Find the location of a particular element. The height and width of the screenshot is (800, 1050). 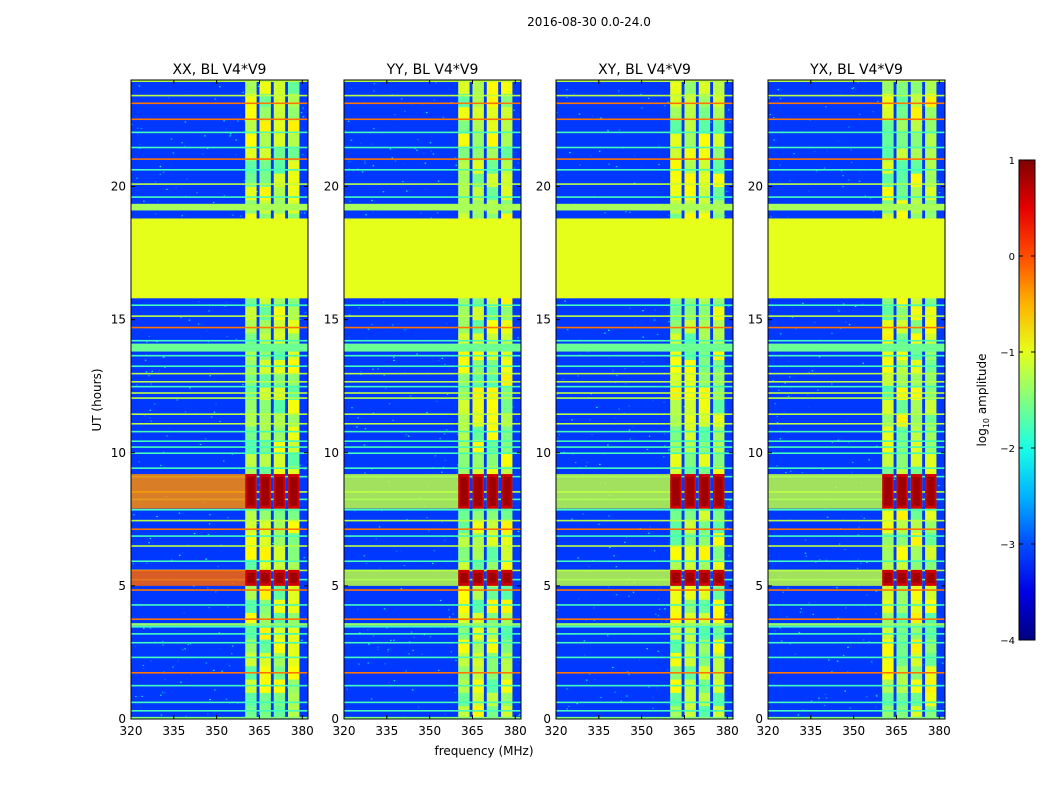

burst-core is located at coordinates (704, 577).